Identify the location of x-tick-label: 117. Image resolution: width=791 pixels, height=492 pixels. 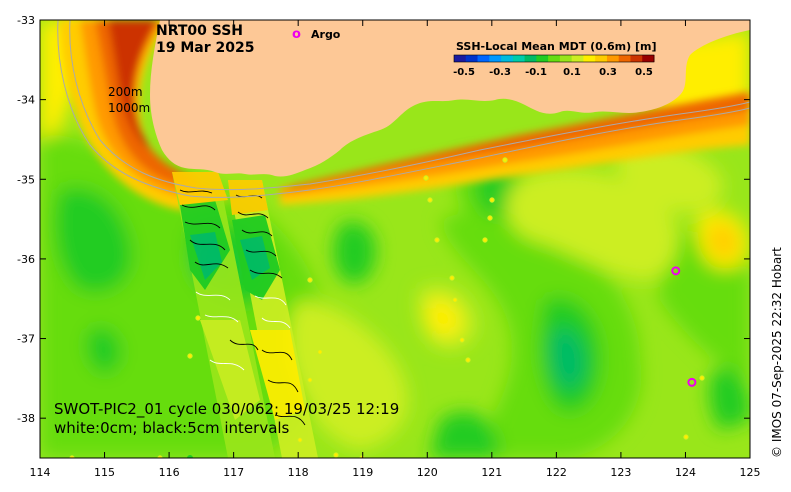
(233, 472).